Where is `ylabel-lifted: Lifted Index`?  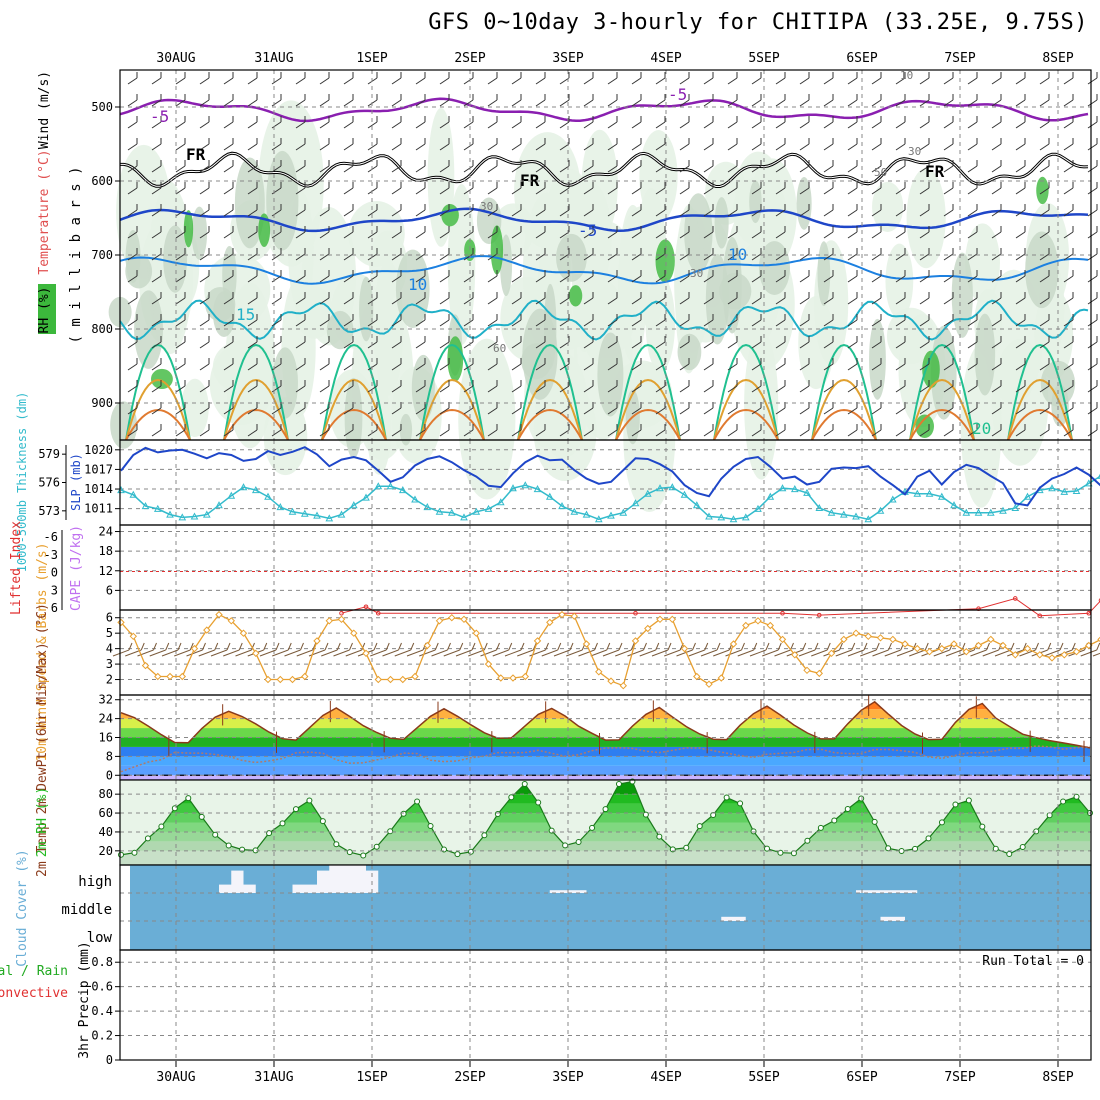
ylabel-lifted: Lifted Index is located at coordinates (16, 568).